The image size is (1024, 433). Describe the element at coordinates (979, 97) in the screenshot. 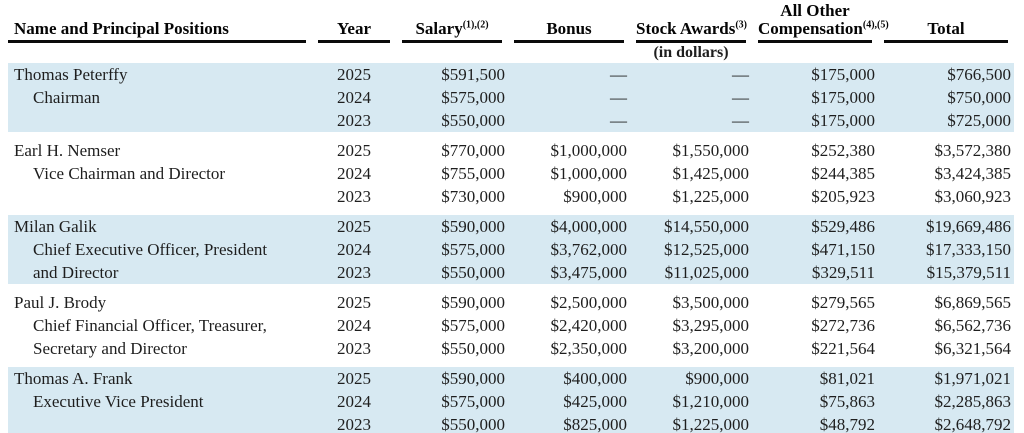

I see `total-cell: $750,000` at that location.